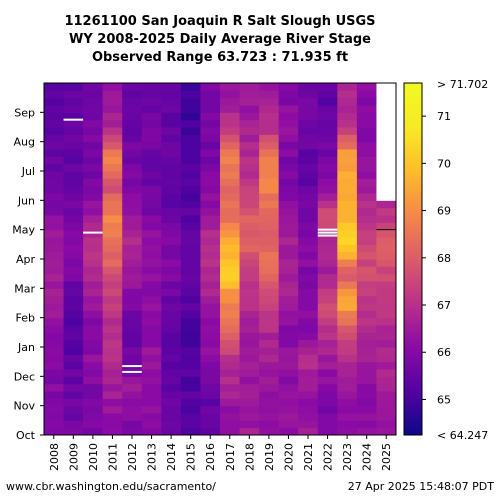  Describe the element at coordinates (25, 318) in the screenshot. I see `y-tick-label: Feb` at that location.